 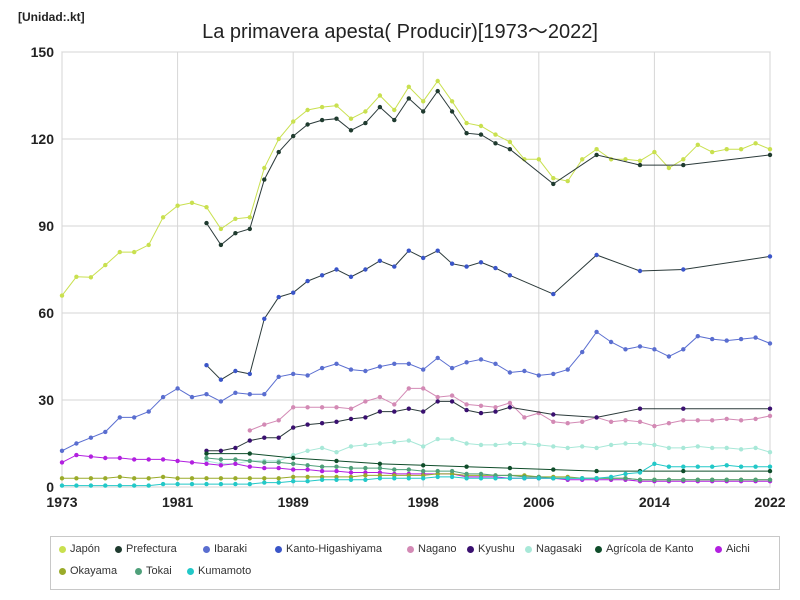 I want to click on series-kyushu, so click(x=488, y=426).